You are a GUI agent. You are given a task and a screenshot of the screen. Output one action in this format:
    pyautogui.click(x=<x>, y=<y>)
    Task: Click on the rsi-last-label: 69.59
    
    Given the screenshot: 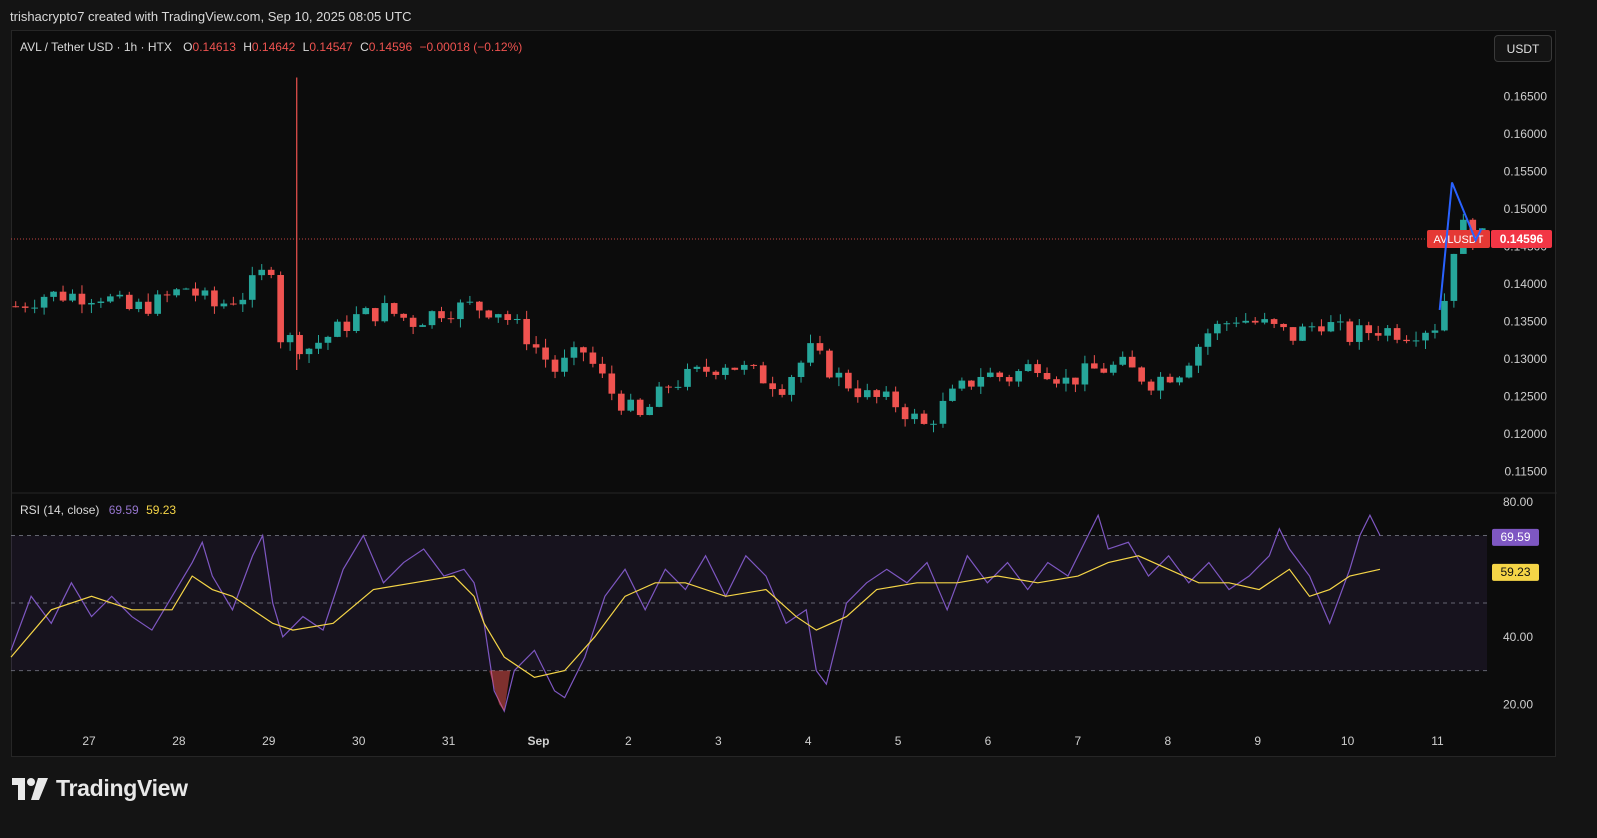 What is the action you would take?
    pyautogui.click(x=1515, y=537)
    